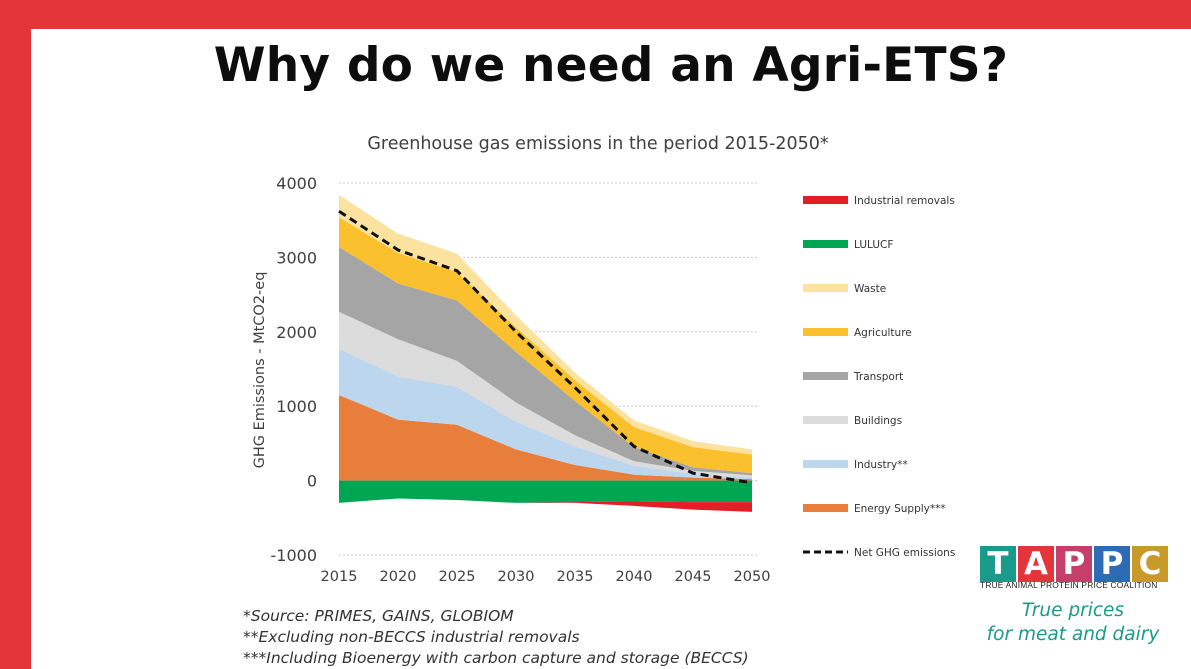 The width and height of the screenshot is (1191, 669). I want to click on legend-label-agriculture: Agriculture, so click(883, 333).